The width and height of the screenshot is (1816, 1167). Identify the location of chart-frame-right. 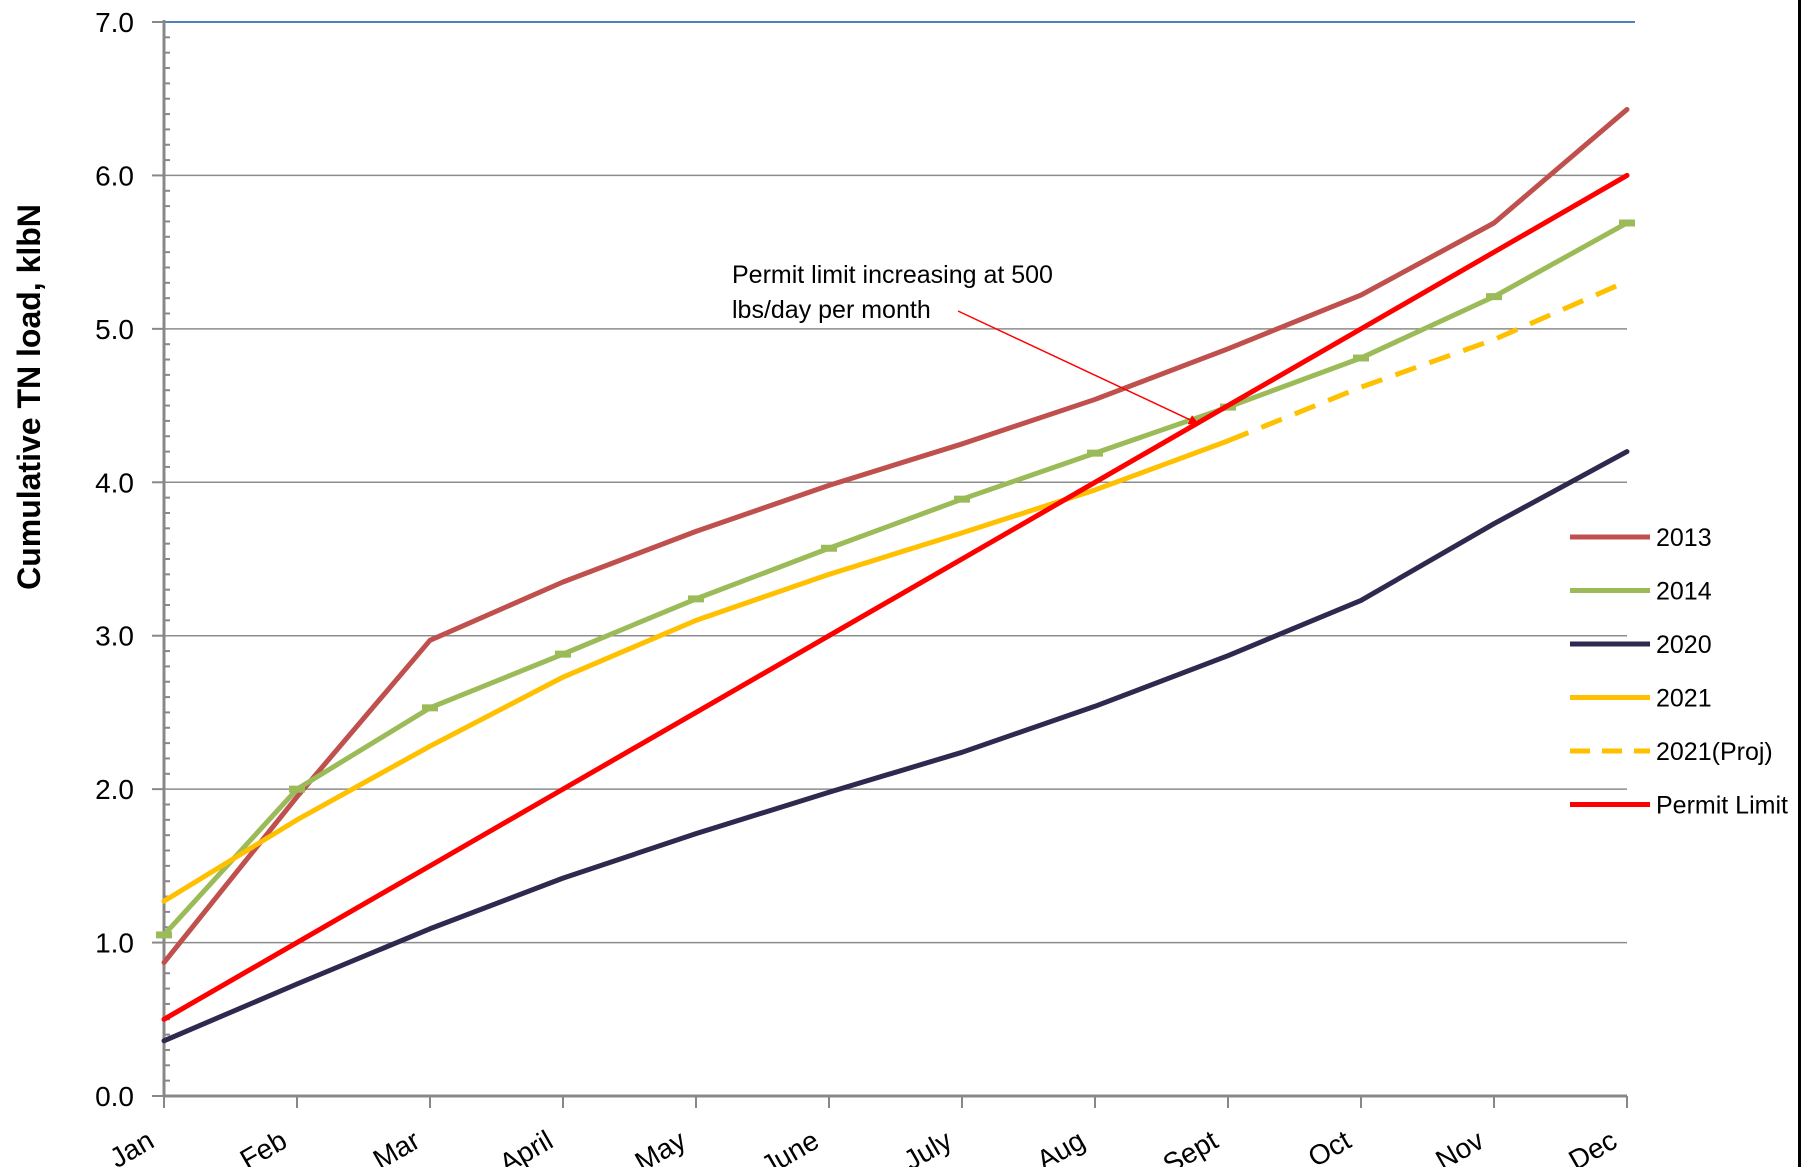
(1799, 583).